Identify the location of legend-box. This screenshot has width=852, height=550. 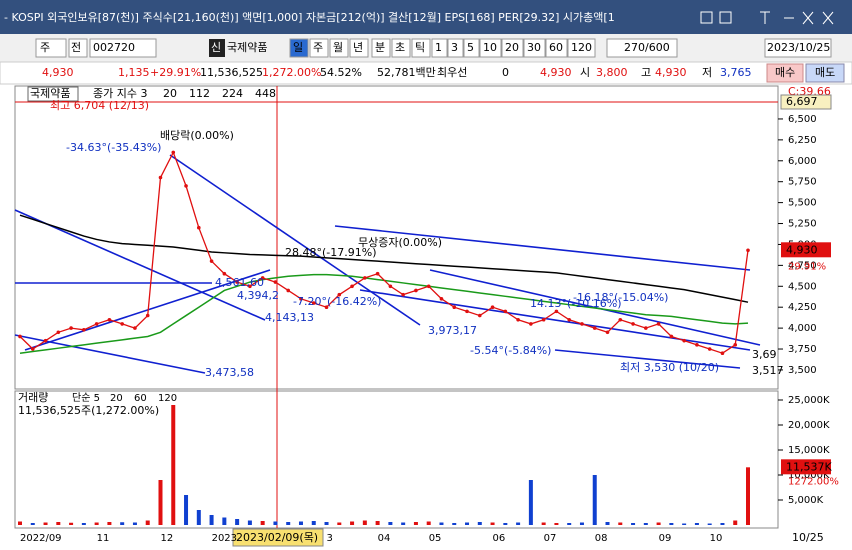
(53, 94).